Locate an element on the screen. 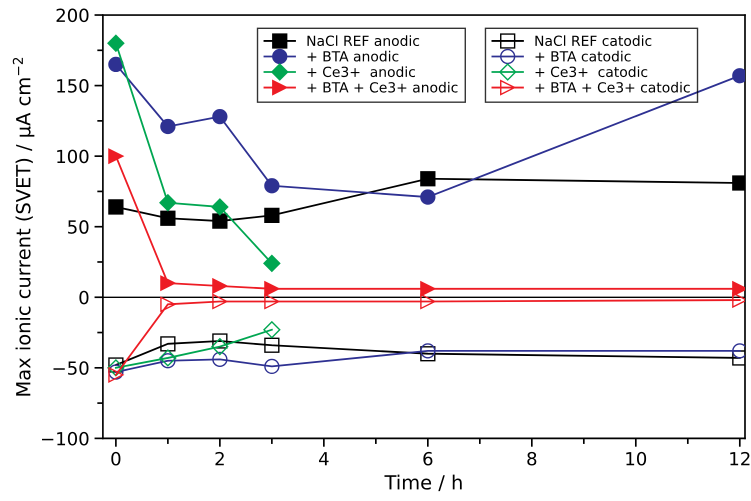  y-tick-label: 50 is located at coordinates (78, 227).